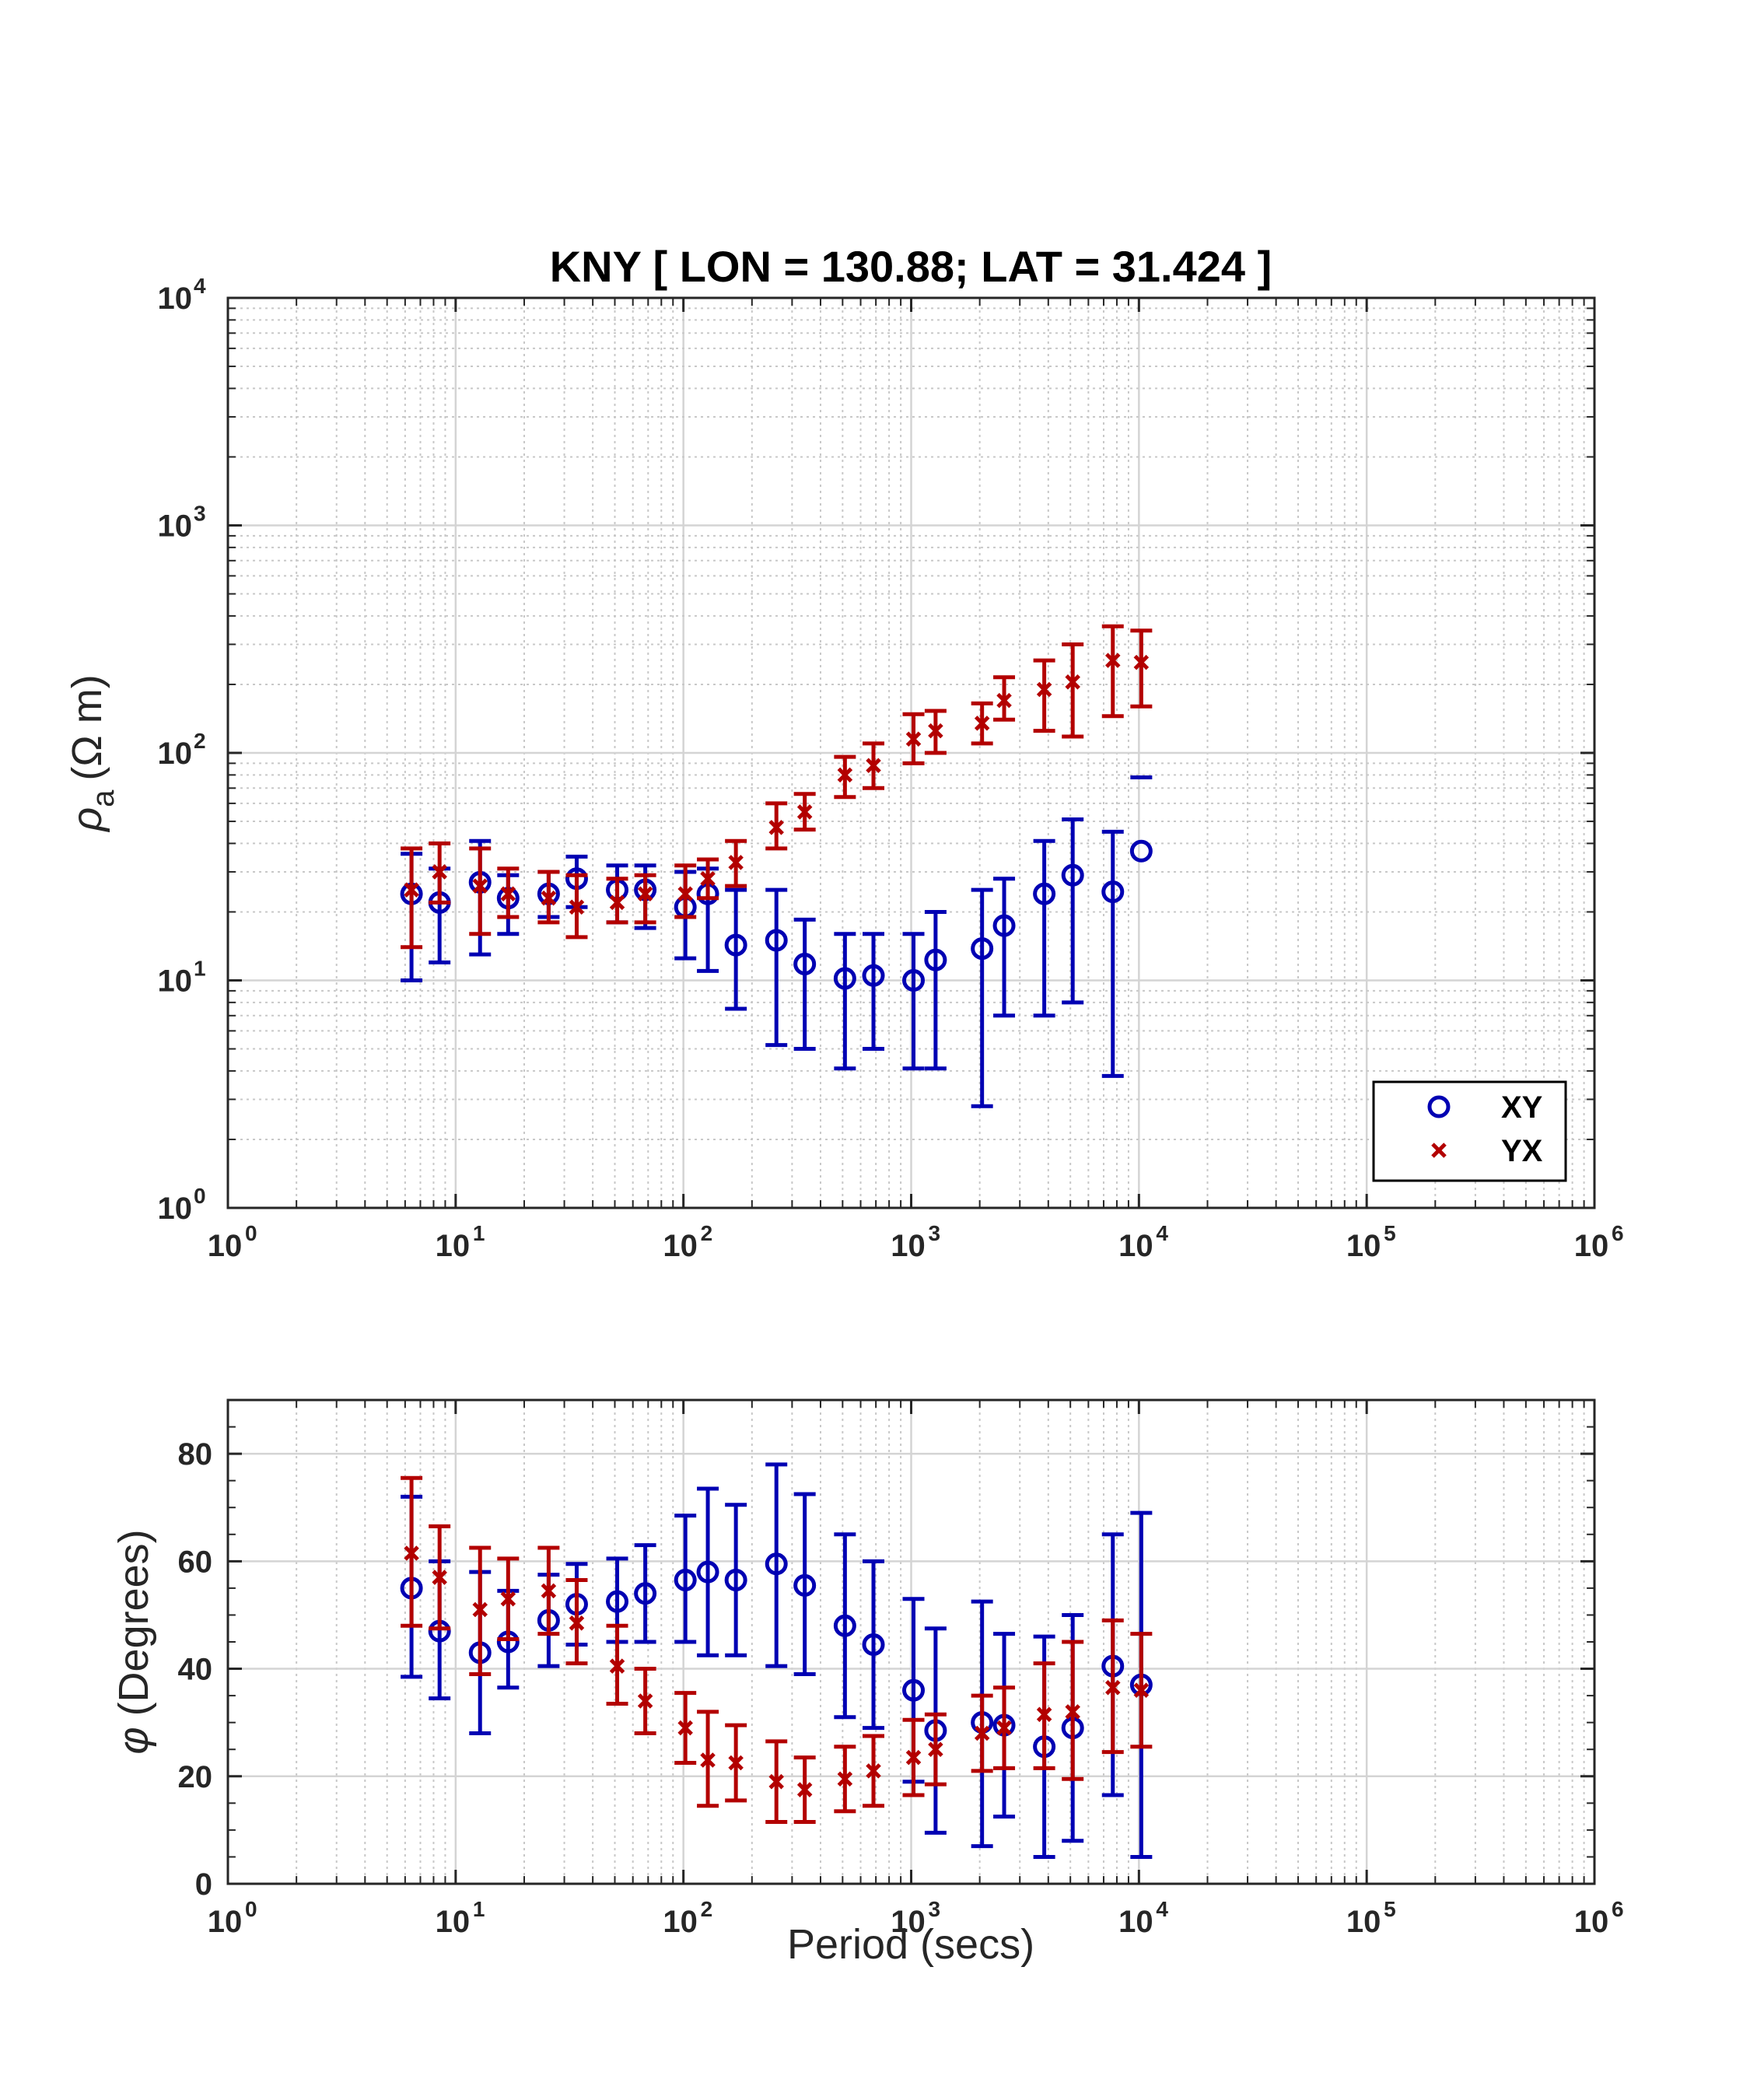 The image size is (1750, 2100). What do you see at coordinates (1522, 1151) in the screenshot?
I see `legend-yx-label: YX` at bounding box center [1522, 1151].